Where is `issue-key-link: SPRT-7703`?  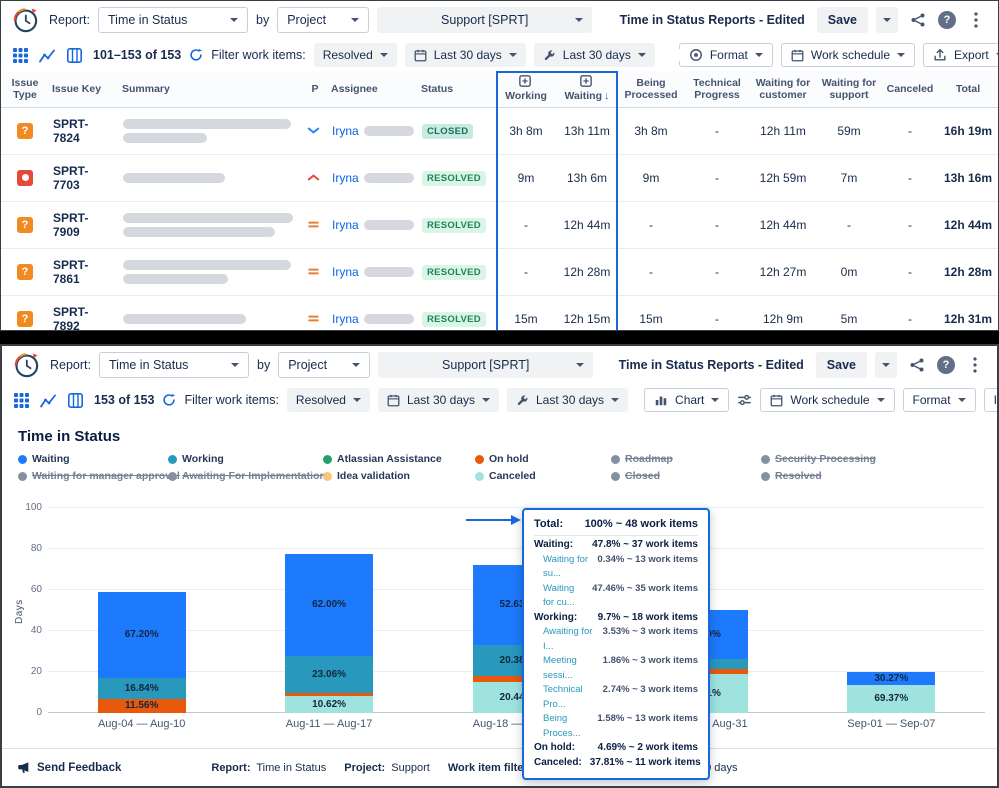 issue-key-link: SPRT-7703 is located at coordinates (84, 178).